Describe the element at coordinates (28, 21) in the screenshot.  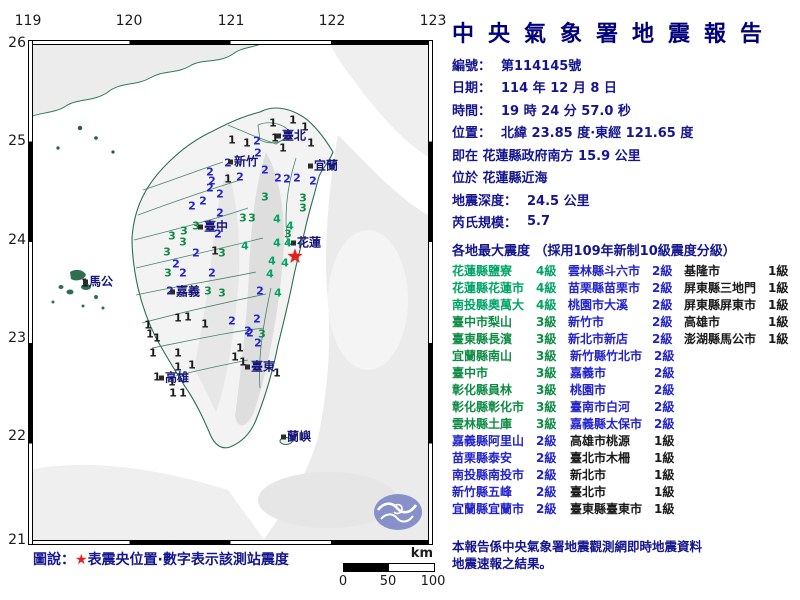
I see `longitude-tick-119: 119` at that location.